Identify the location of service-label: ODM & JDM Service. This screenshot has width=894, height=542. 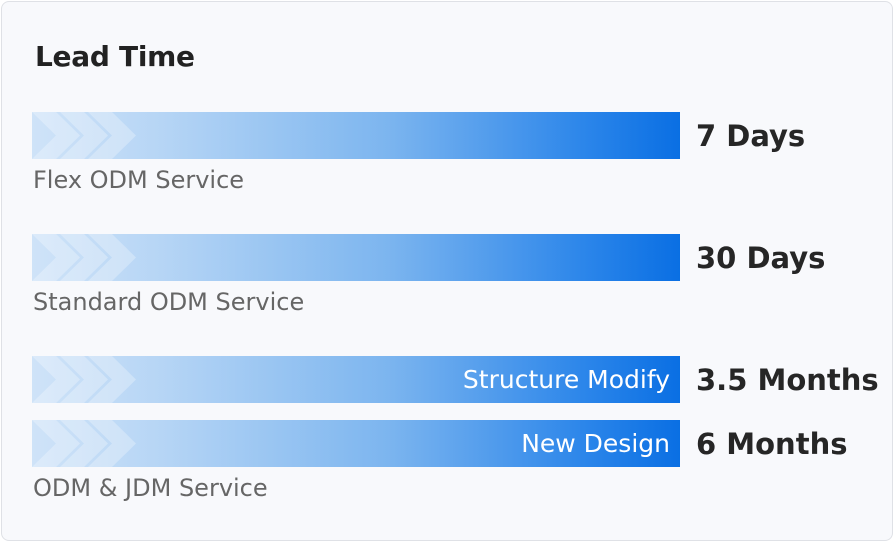
(150, 488).